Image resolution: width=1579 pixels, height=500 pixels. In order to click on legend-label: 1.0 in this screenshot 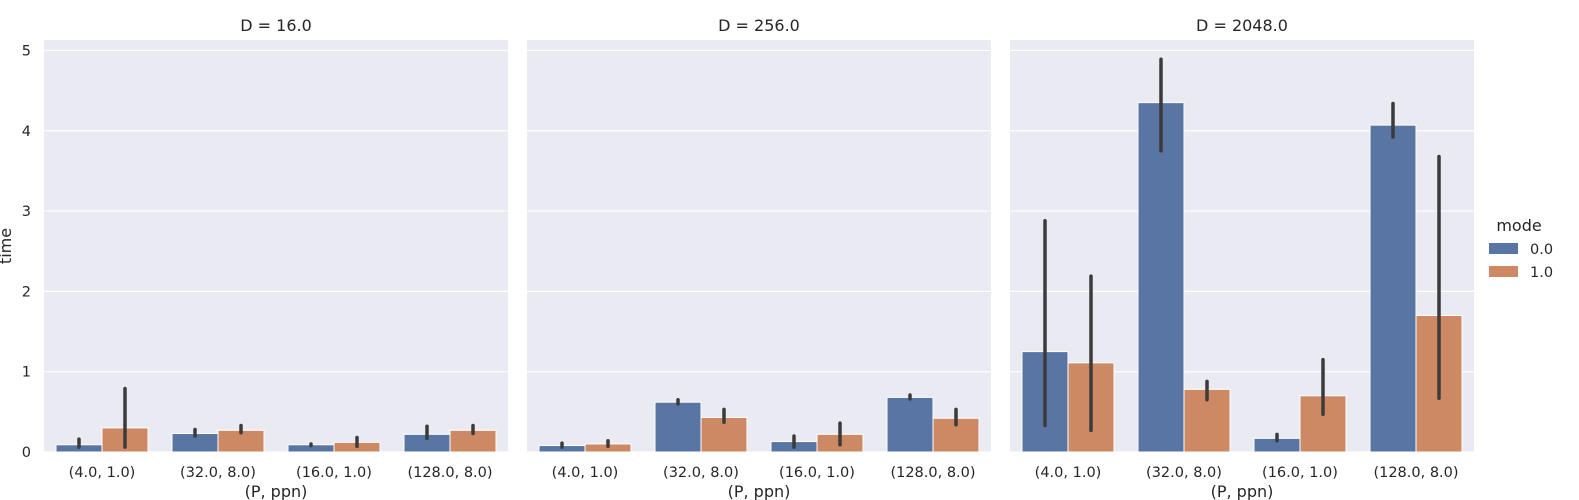, I will do `click(1541, 273)`.